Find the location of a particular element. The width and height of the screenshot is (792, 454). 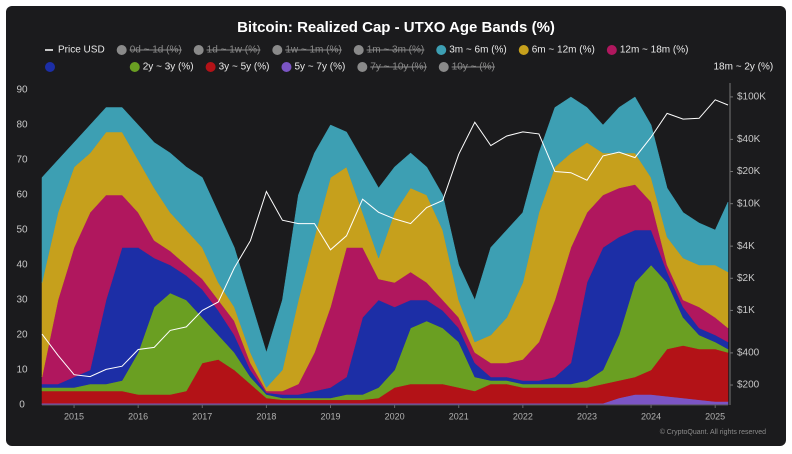

y-tick-label: 20 is located at coordinates (22, 335).